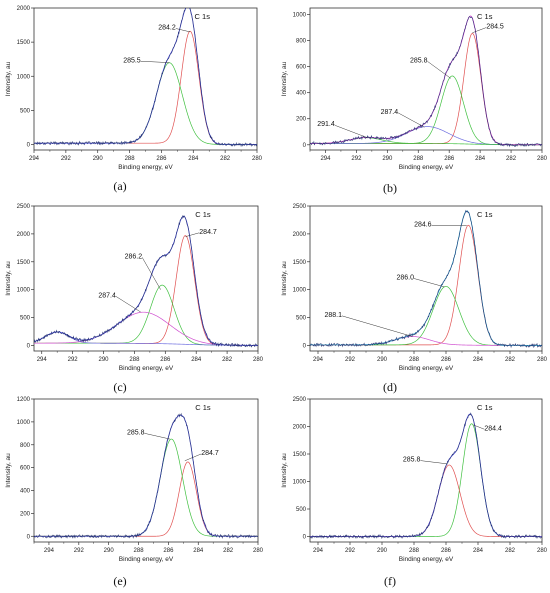 The width and height of the screenshot is (550, 593). I want to click on panel-caption-c: (c), so click(120, 387).